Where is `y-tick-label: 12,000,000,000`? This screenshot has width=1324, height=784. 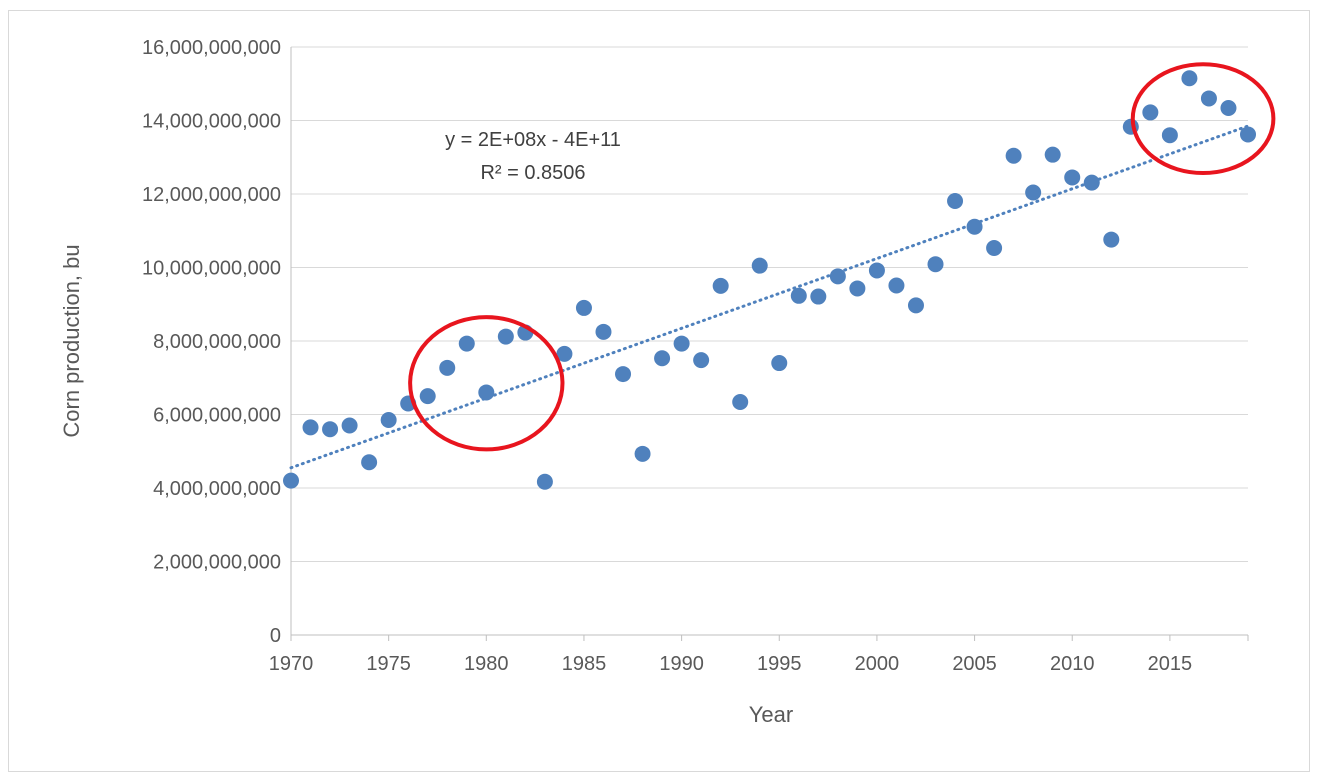 y-tick-label: 12,000,000,000 is located at coordinates (211, 195).